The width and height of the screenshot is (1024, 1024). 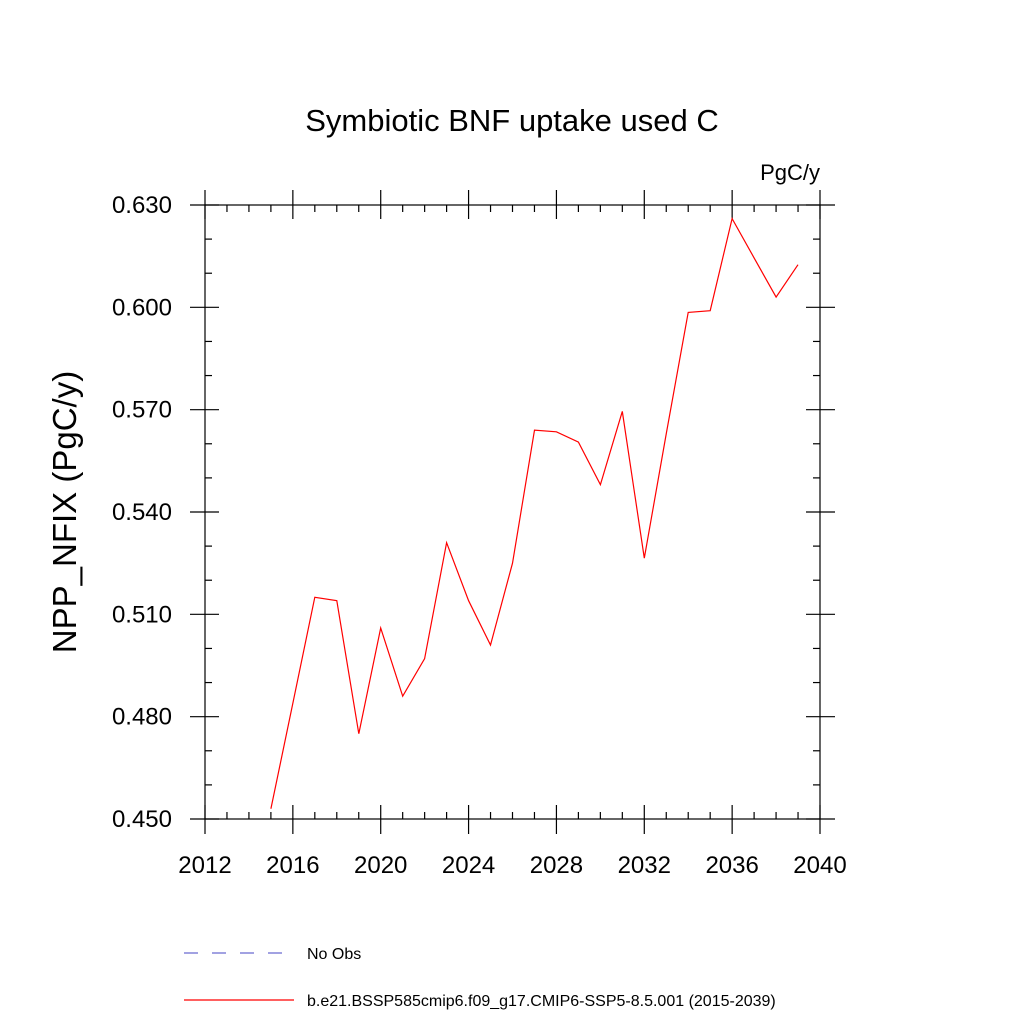 I want to click on chart-title: Symbiotic BNF uptake used C, so click(x=512, y=120).